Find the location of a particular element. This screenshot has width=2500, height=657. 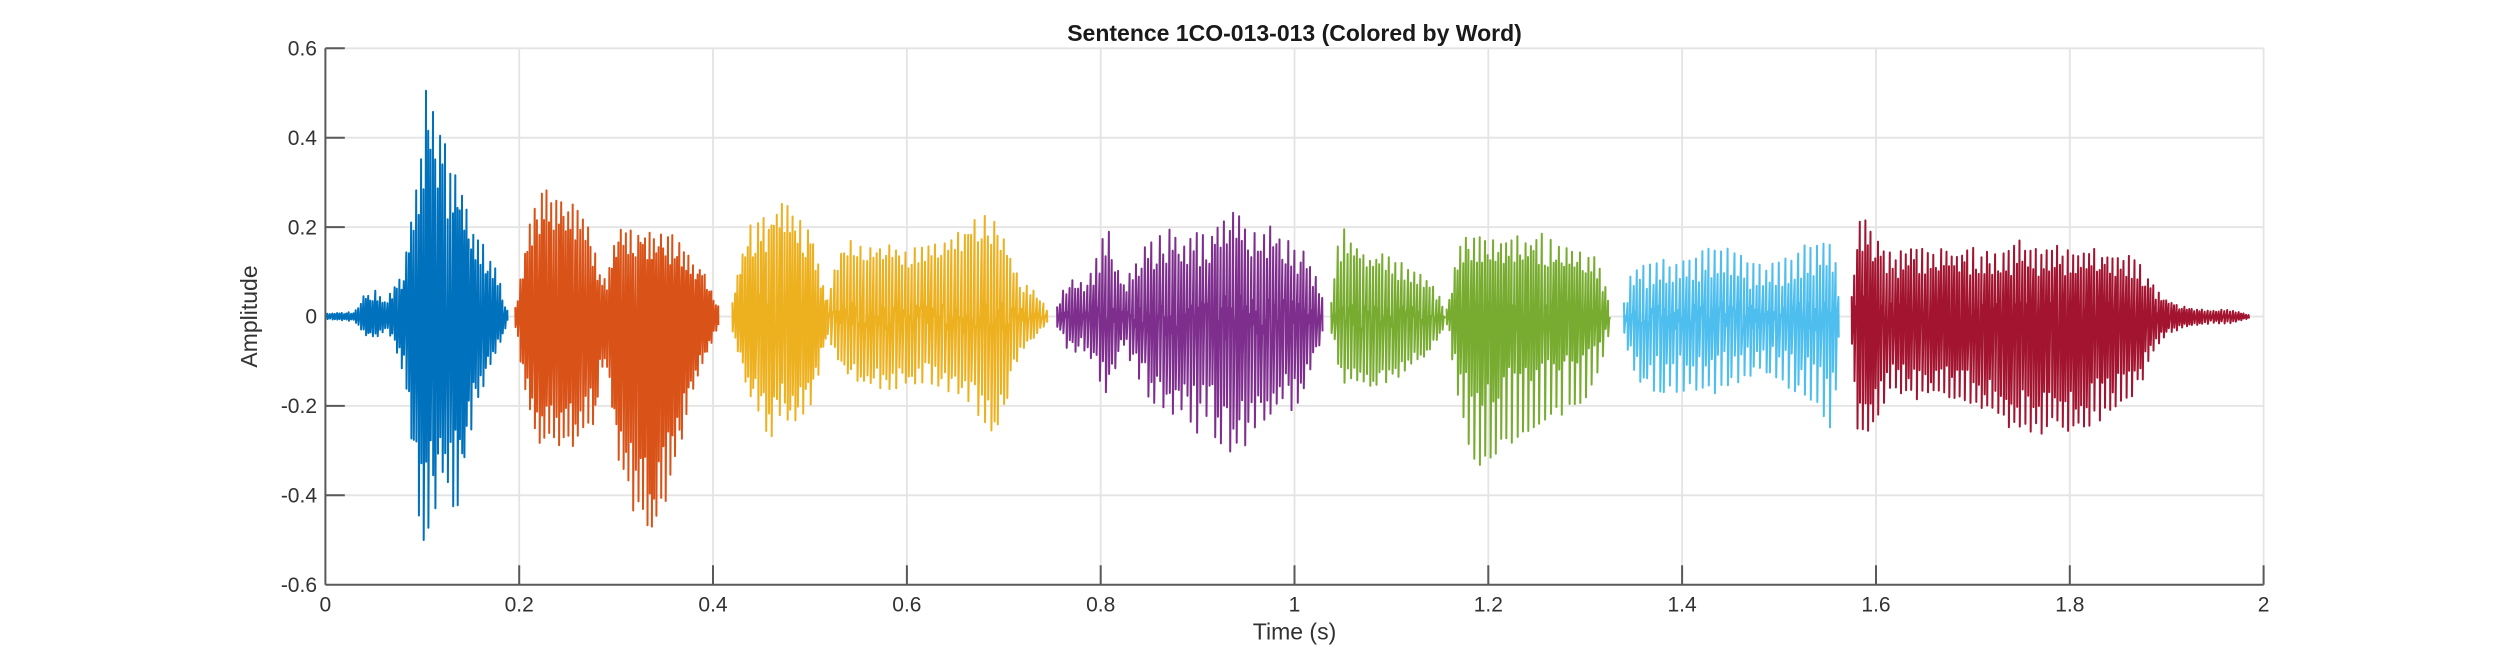

svg-text: Amplitude is located at coordinates (249, 316).